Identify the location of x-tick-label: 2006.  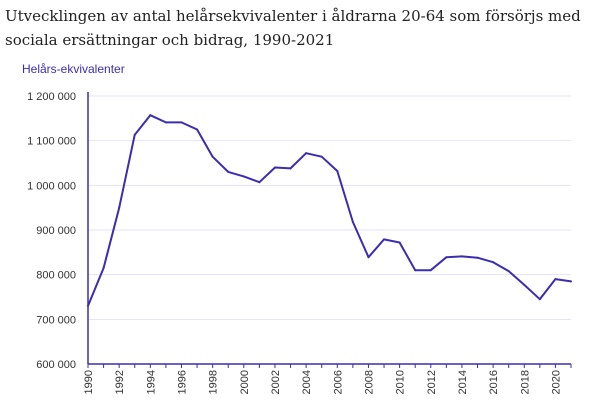
(338, 382).